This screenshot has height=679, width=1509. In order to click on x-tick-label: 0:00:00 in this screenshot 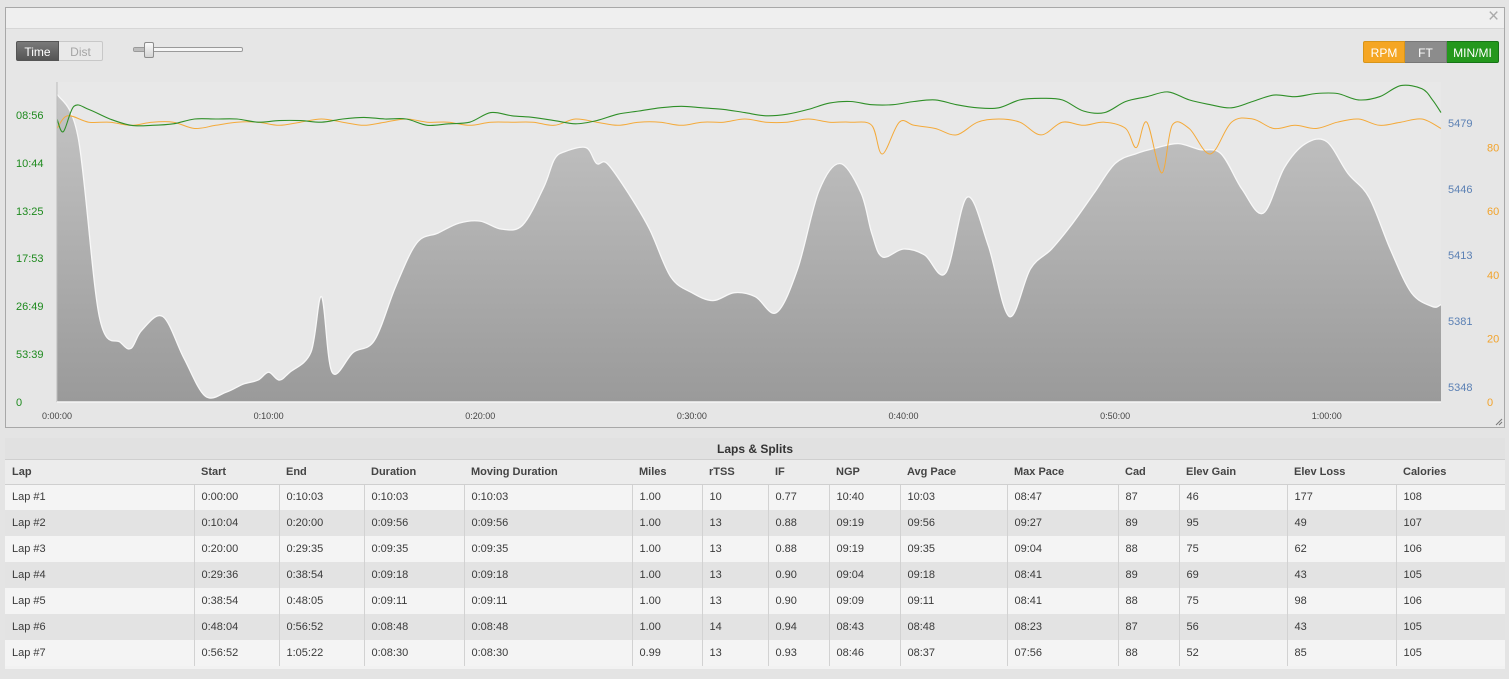, I will do `click(57, 416)`.